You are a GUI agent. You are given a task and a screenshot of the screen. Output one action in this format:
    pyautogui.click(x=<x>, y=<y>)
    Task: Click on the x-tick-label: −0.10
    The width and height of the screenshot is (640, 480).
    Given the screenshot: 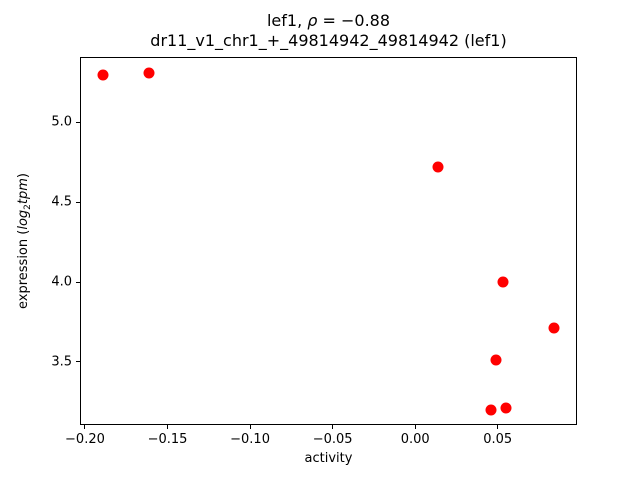 What is the action you would take?
    pyautogui.click(x=250, y=439)
    